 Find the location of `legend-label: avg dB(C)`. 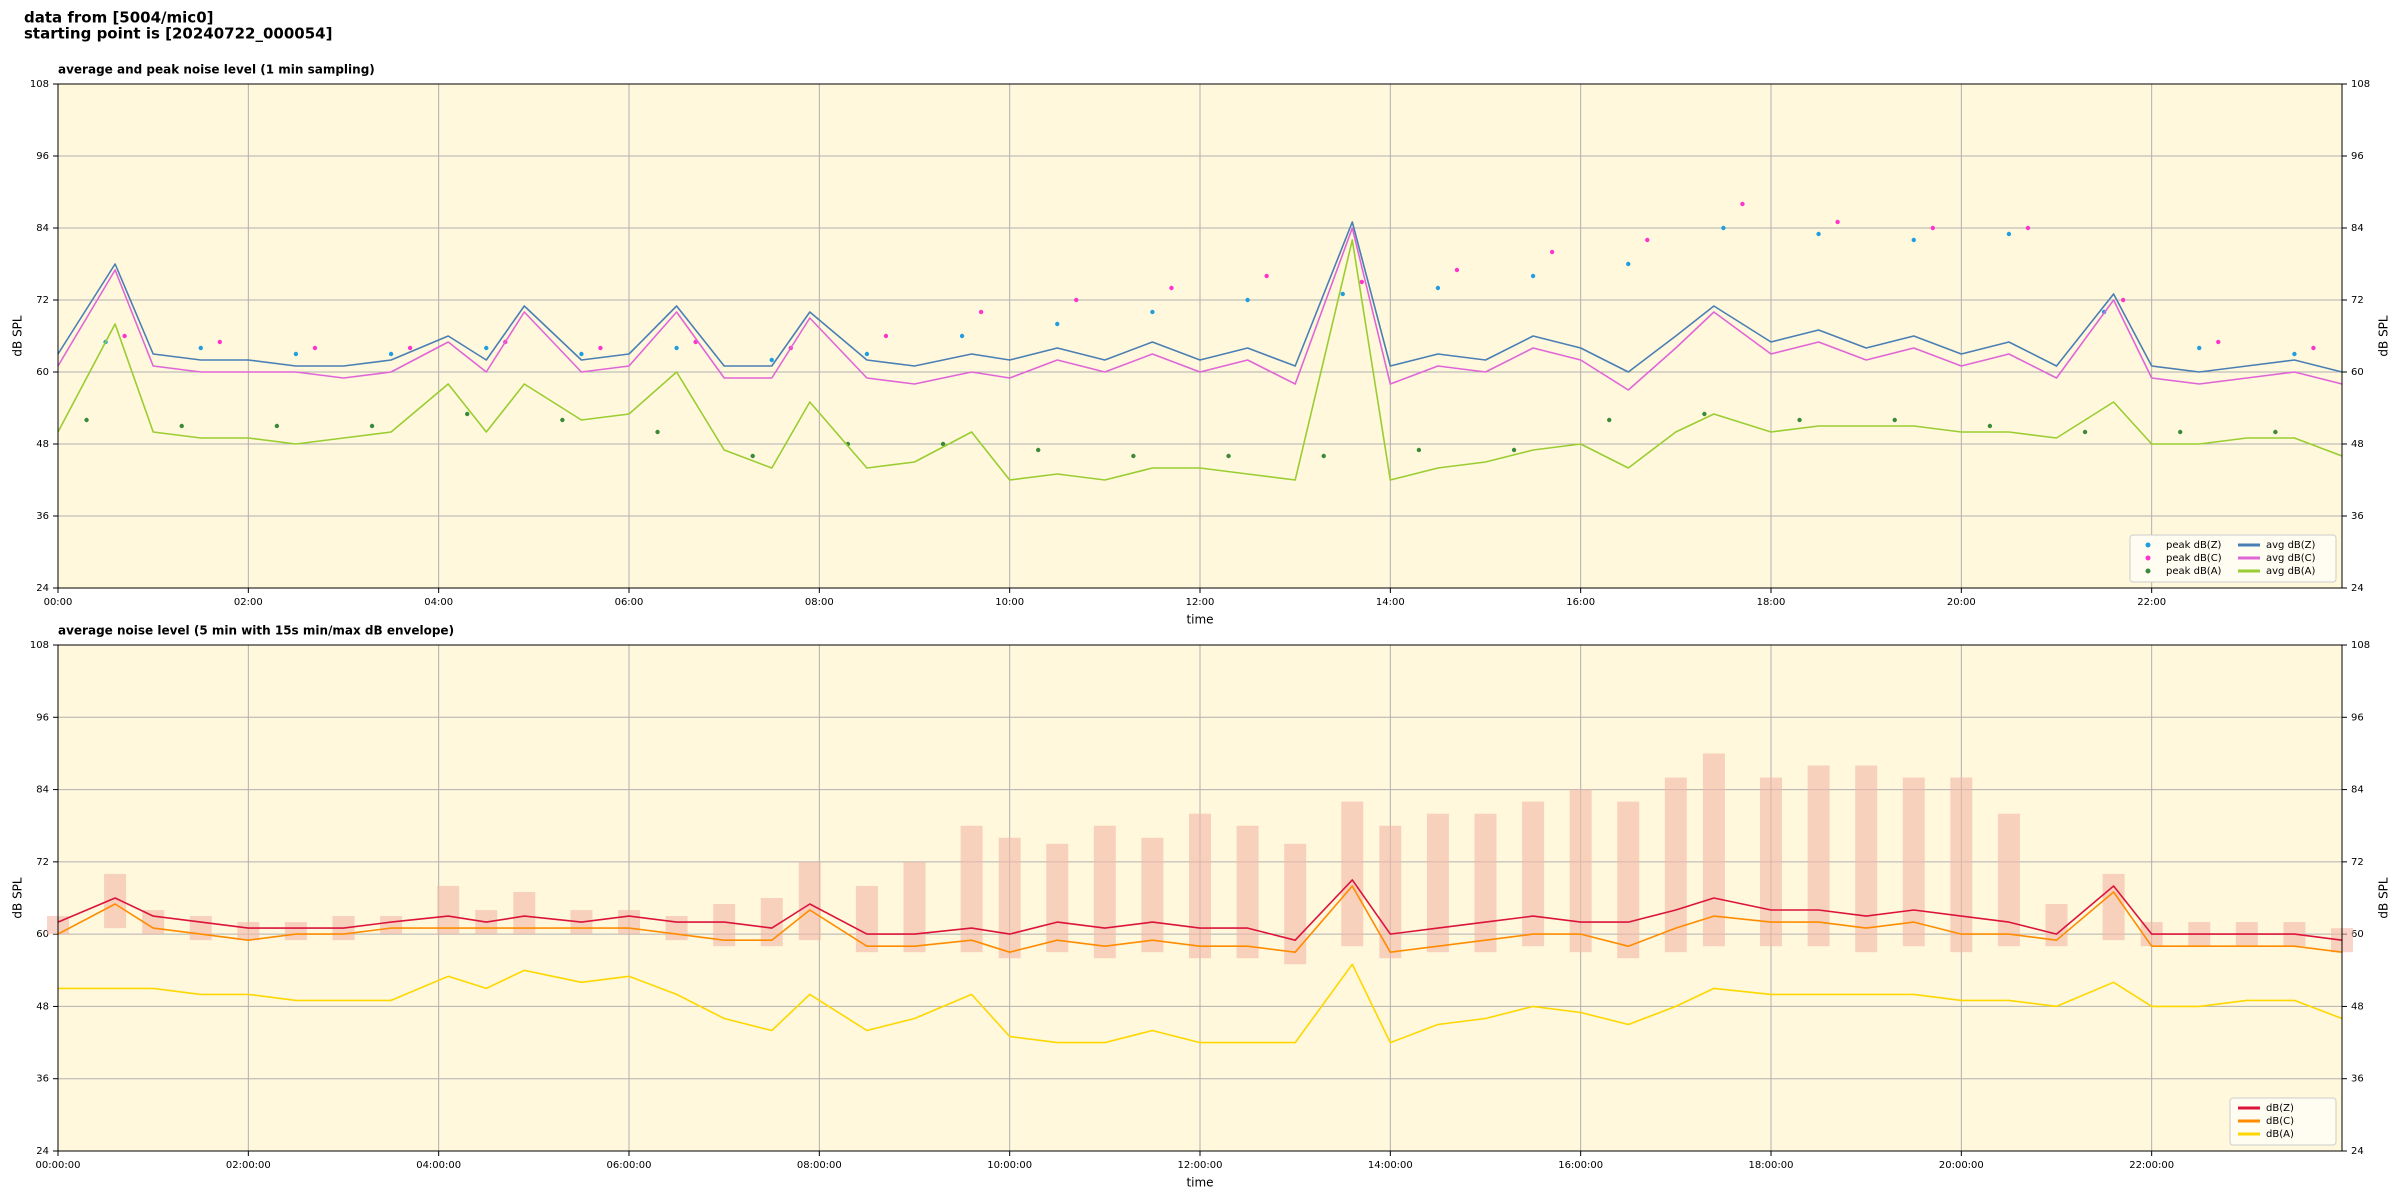

legend-label: avg dB(C) is located at coordinates (2291, 558).